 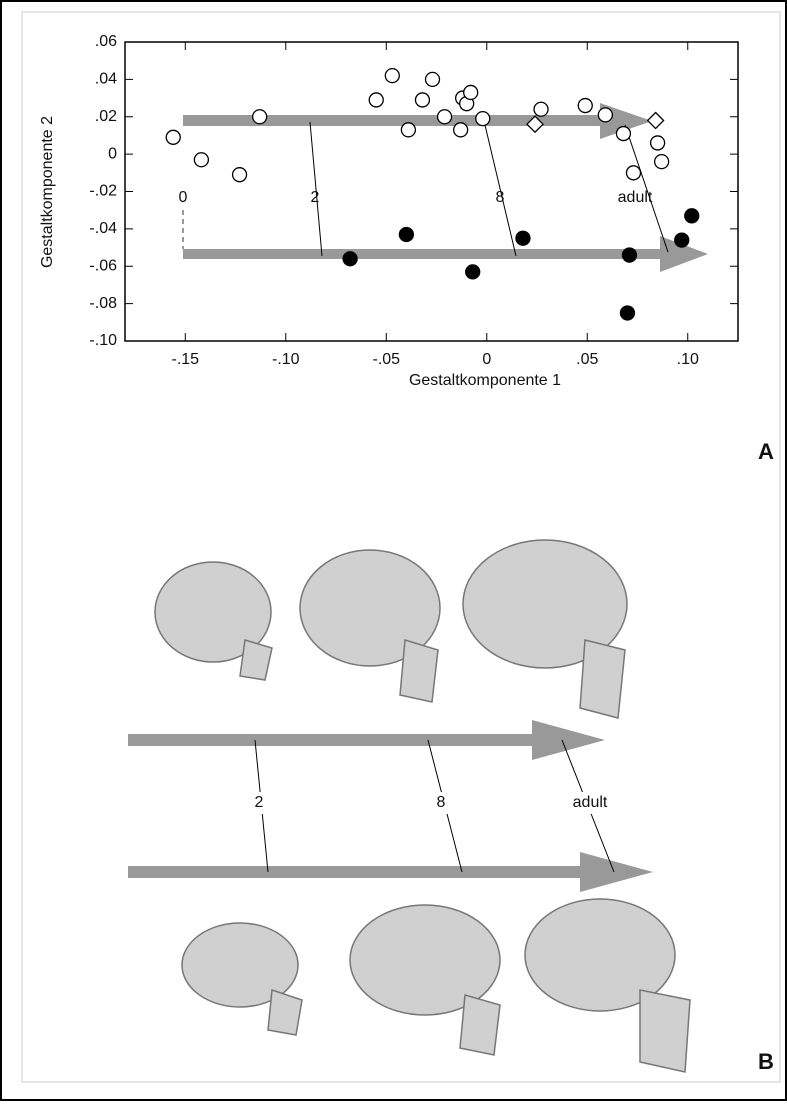 I want to click on y-tick-label: .04, so click(x=106, y=79).